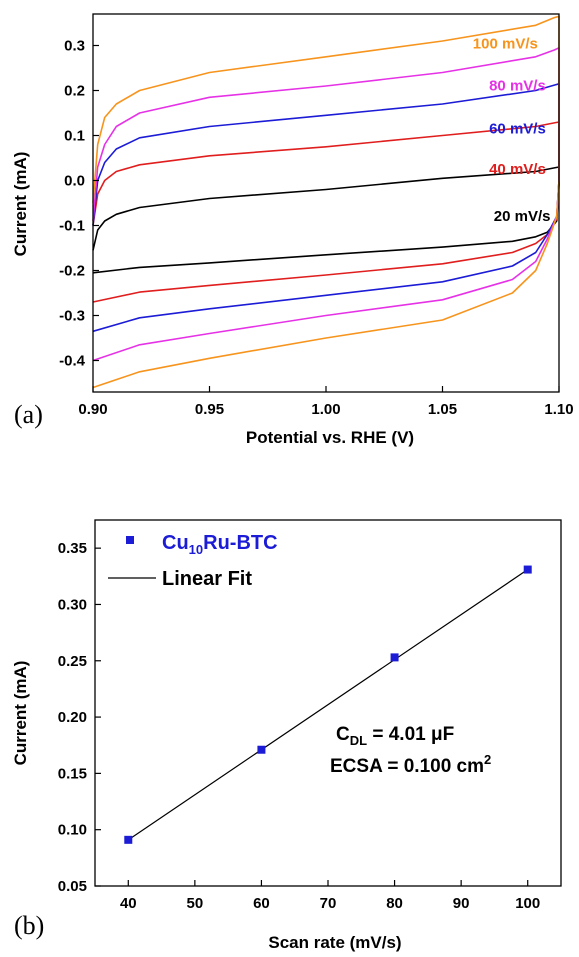  What do you see at coordinates (558, 409) in the screenshot?
I see `x-tick-label: 1.10` at bounding box center [558, 409].